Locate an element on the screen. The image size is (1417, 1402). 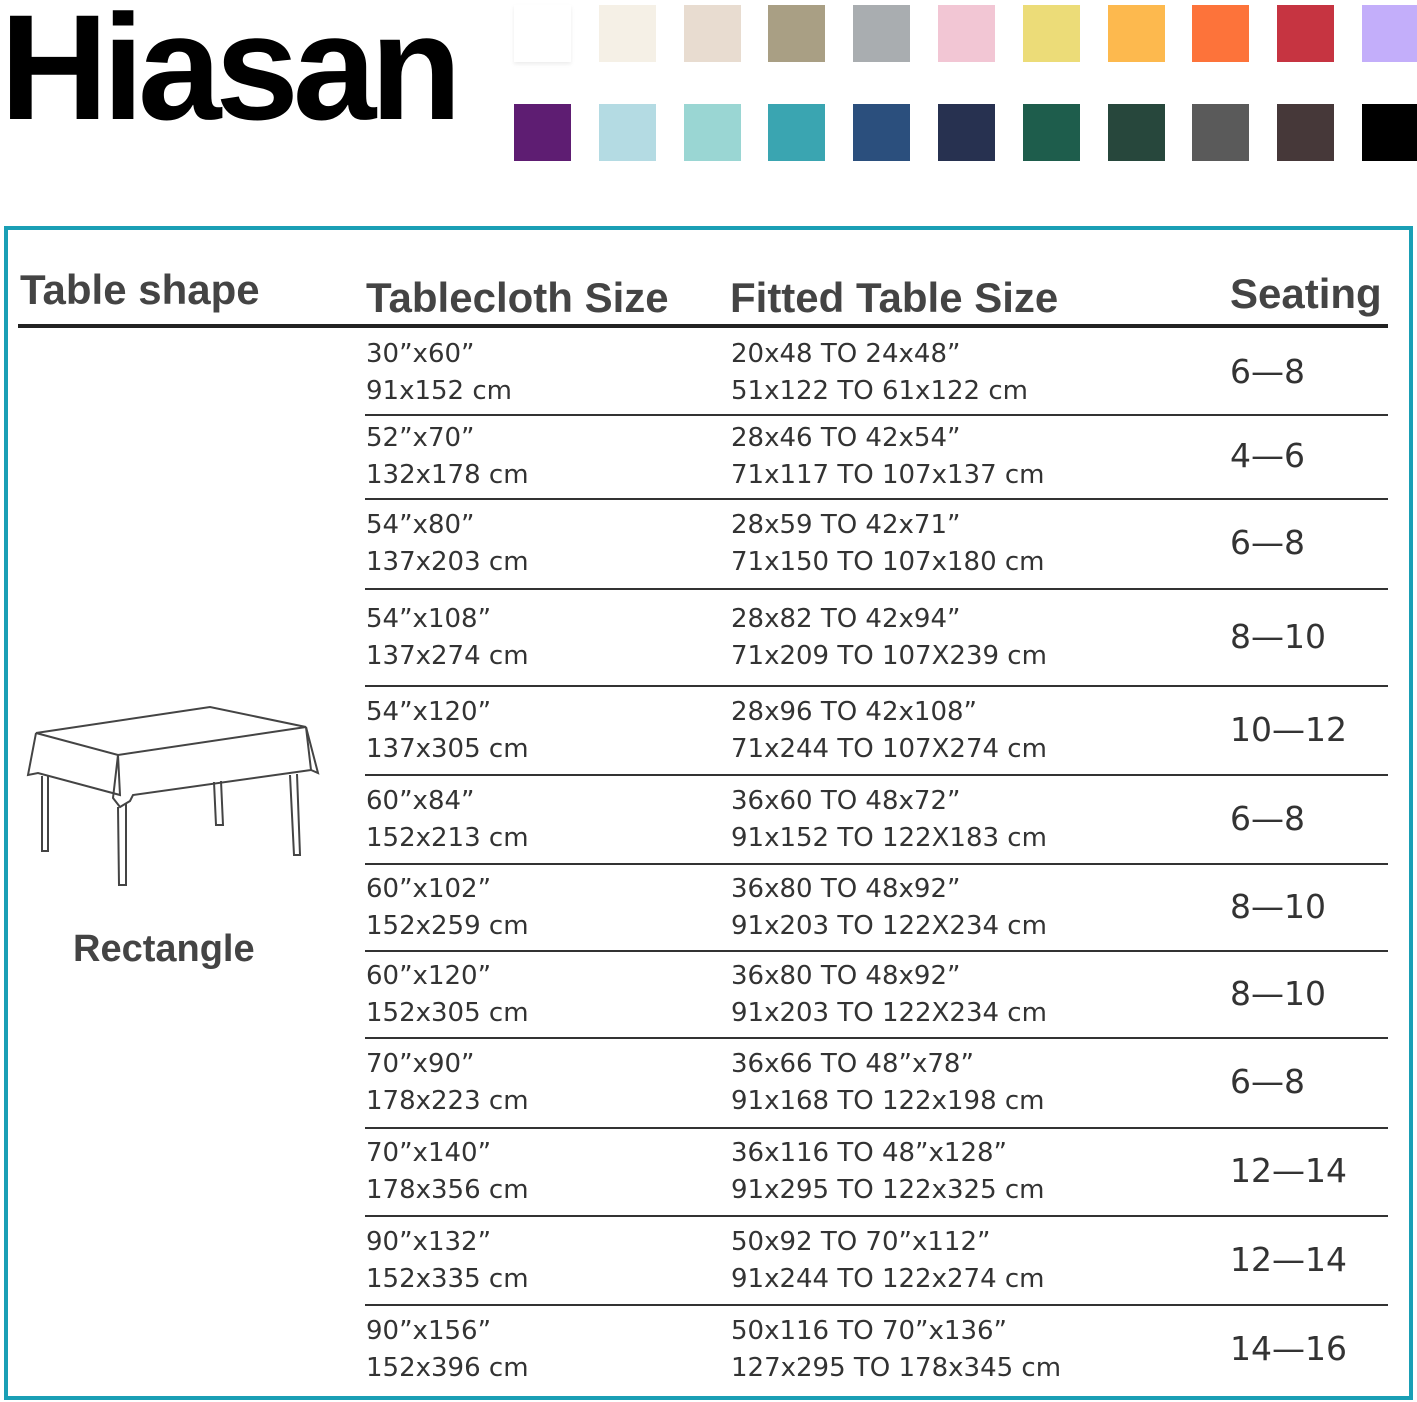
seating-value: 14—16 is located at coordinates (1288, 1348).